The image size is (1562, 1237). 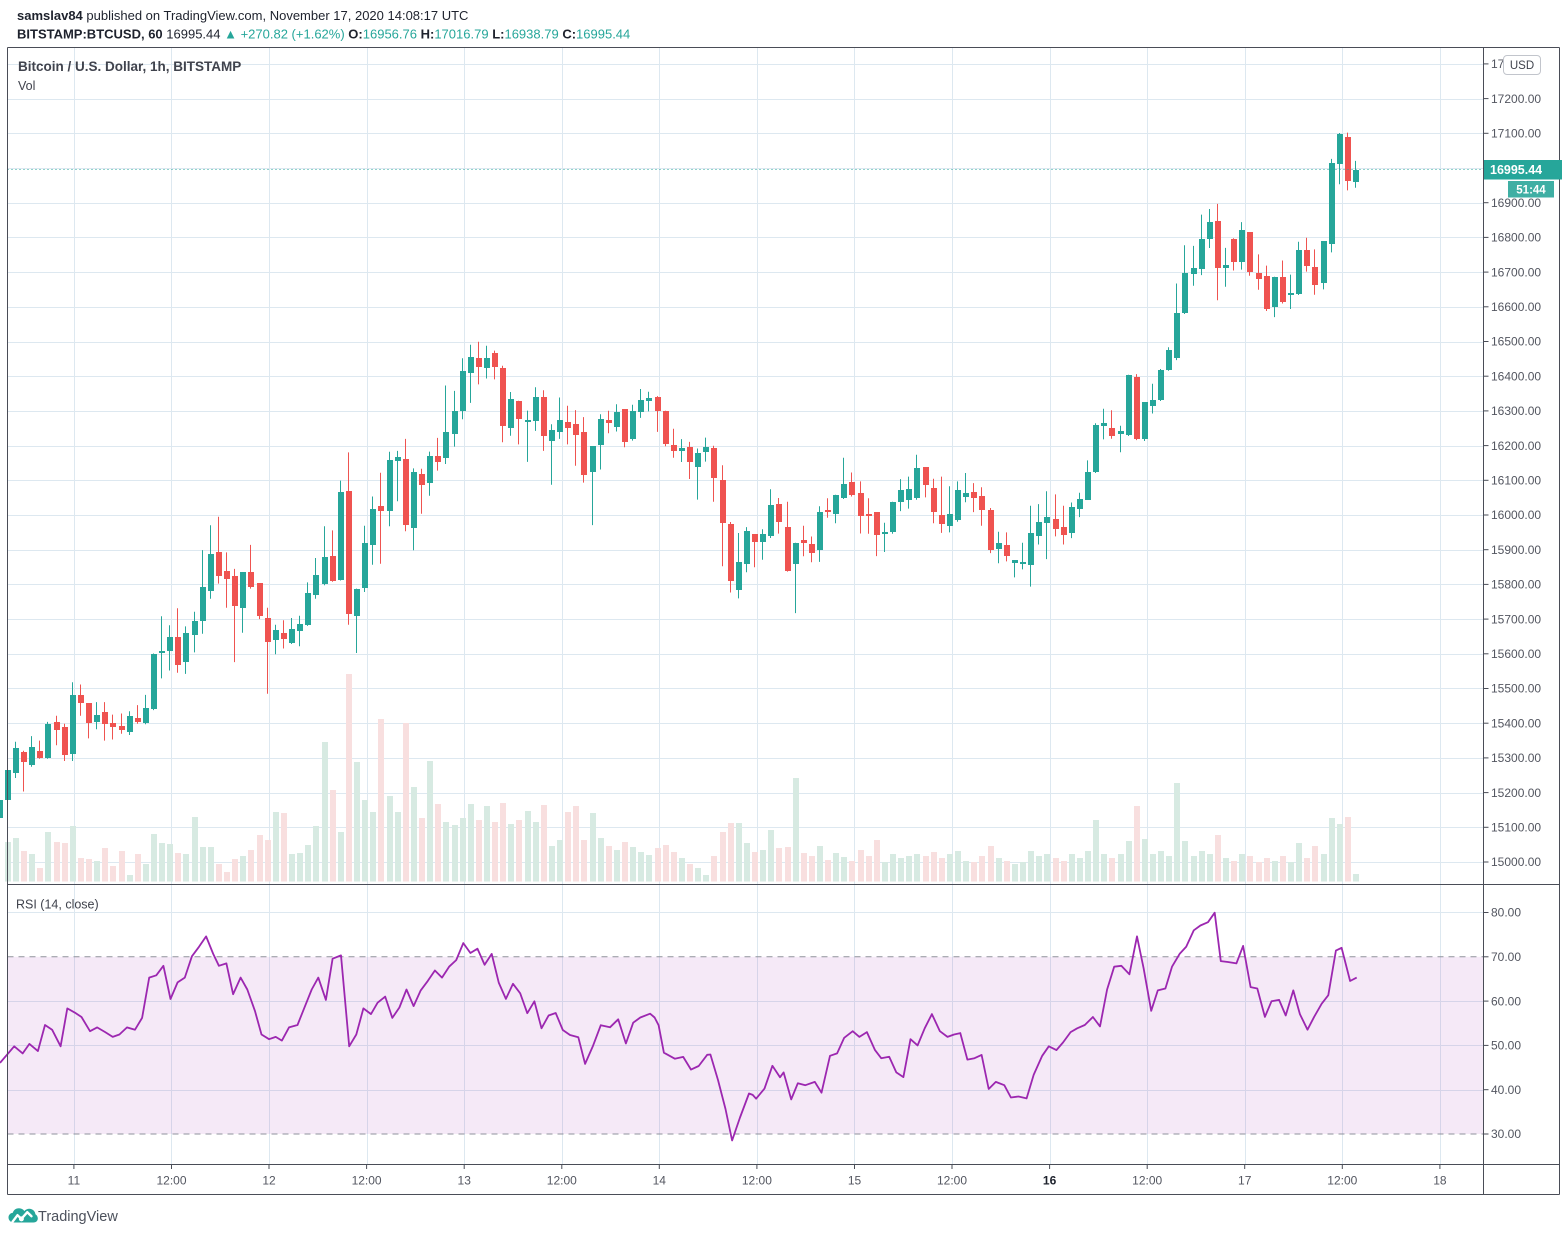 I want to click on svg-text: 40.00, so click(x=1506, y=1090).